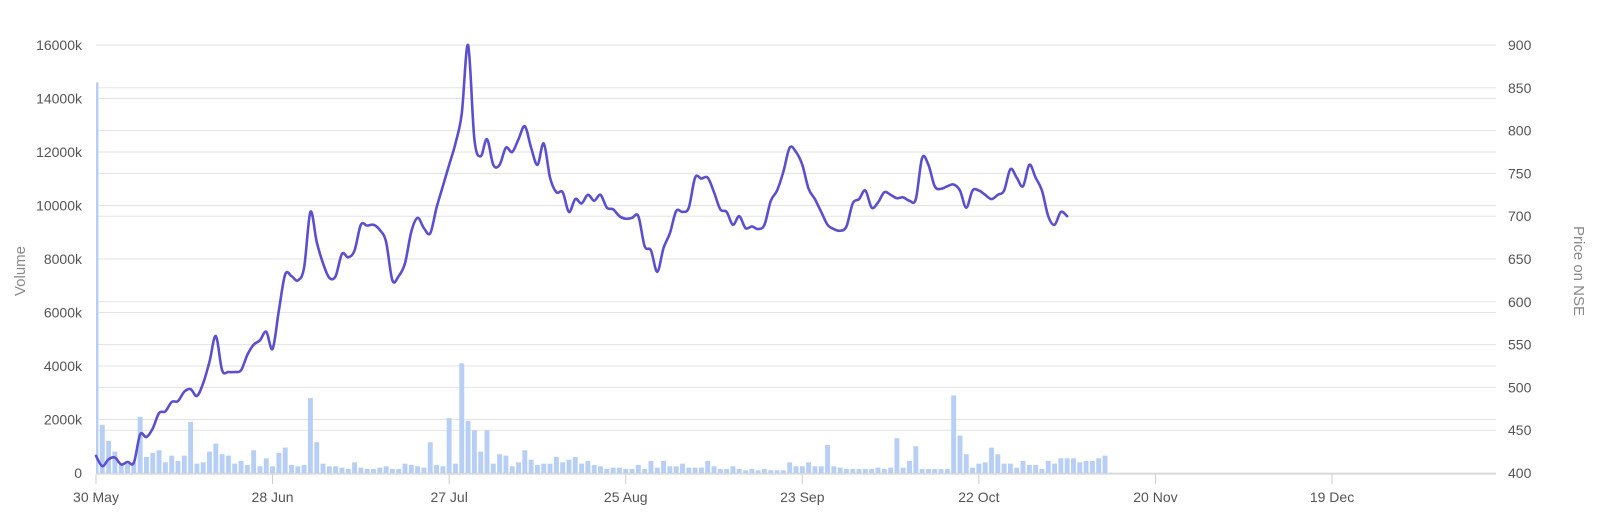  I want to click on y-right-axis-title: Price on NSE, so click(1578, 271).